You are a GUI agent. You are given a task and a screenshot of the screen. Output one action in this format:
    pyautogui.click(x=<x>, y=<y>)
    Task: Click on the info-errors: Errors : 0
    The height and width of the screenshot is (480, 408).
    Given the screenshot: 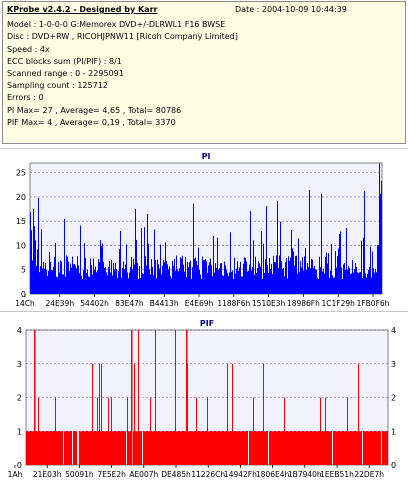 What is the action you would take?
    pyautogui.click(x=25, y=98)
    